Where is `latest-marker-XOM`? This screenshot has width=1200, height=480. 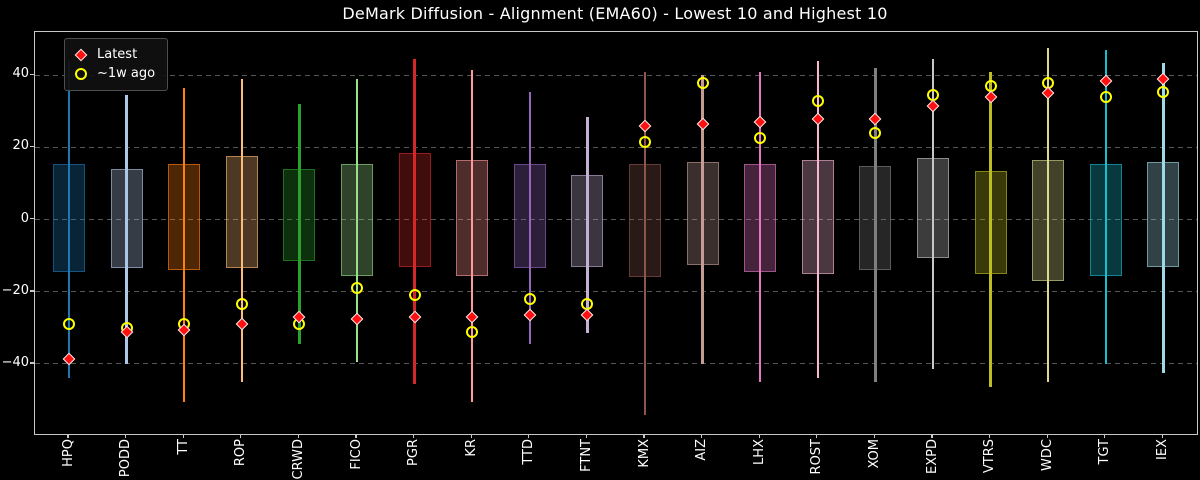
latest-marker-XOM is located at coordinates (875, 118).